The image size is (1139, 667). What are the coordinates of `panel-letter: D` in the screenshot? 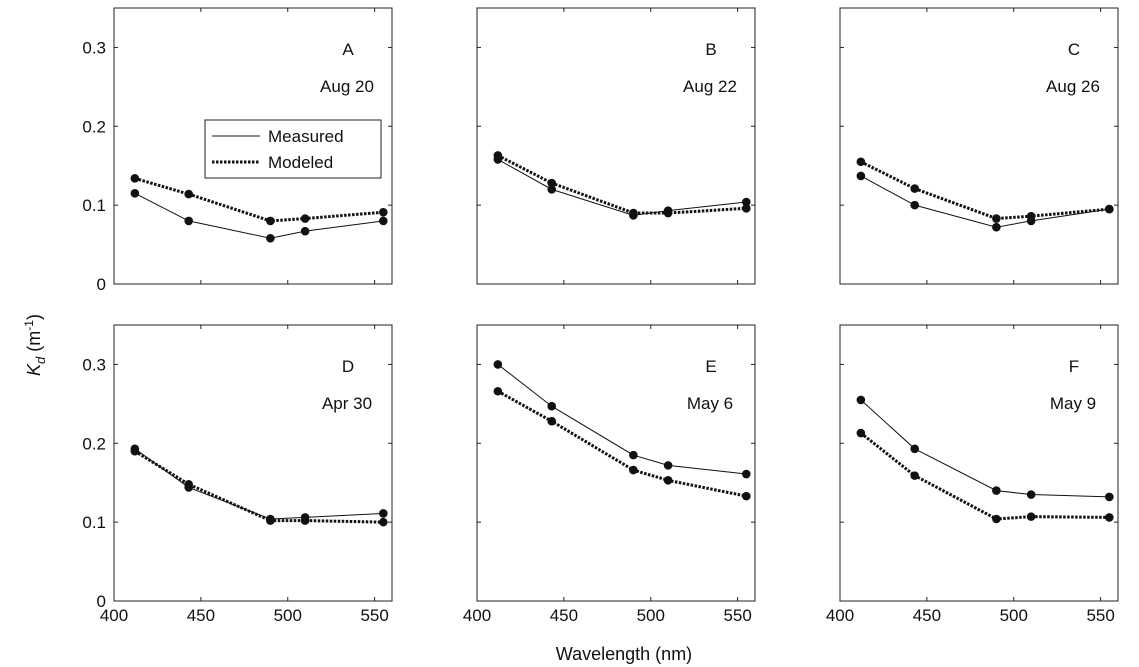 It's located at (348, 366).